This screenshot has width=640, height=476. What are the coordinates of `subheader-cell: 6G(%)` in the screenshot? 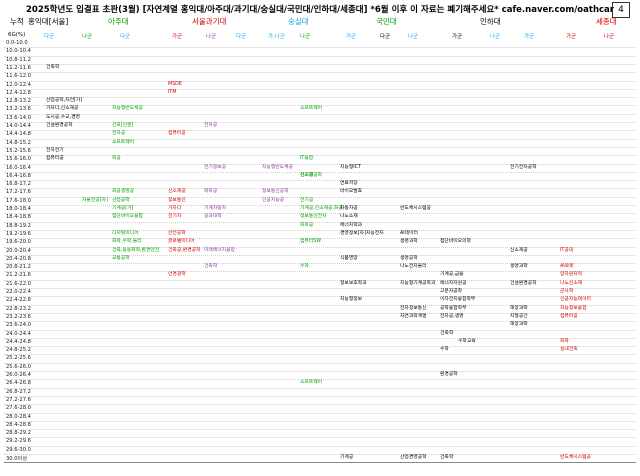 It's located at (17, 35).